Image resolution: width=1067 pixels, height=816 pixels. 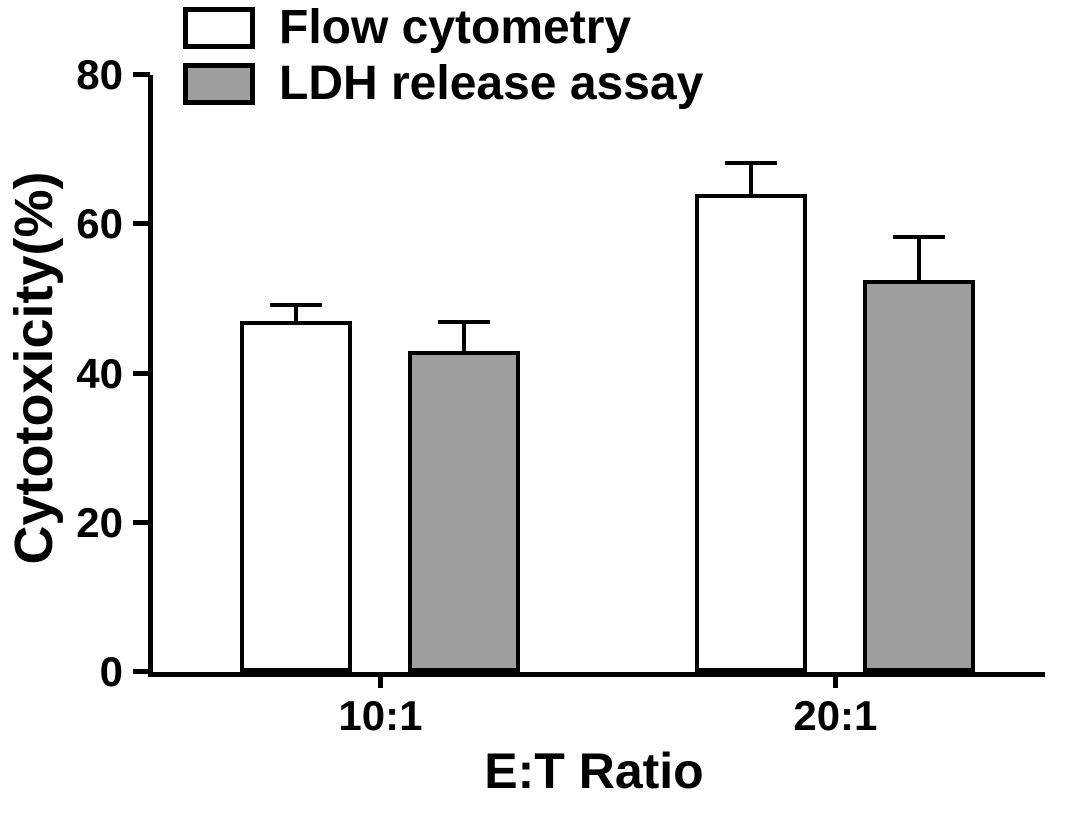 What do you see at coordinates (111, 671) in the screenshot?
I see `y-tick-label: 0` at bounding box center [111, 671].